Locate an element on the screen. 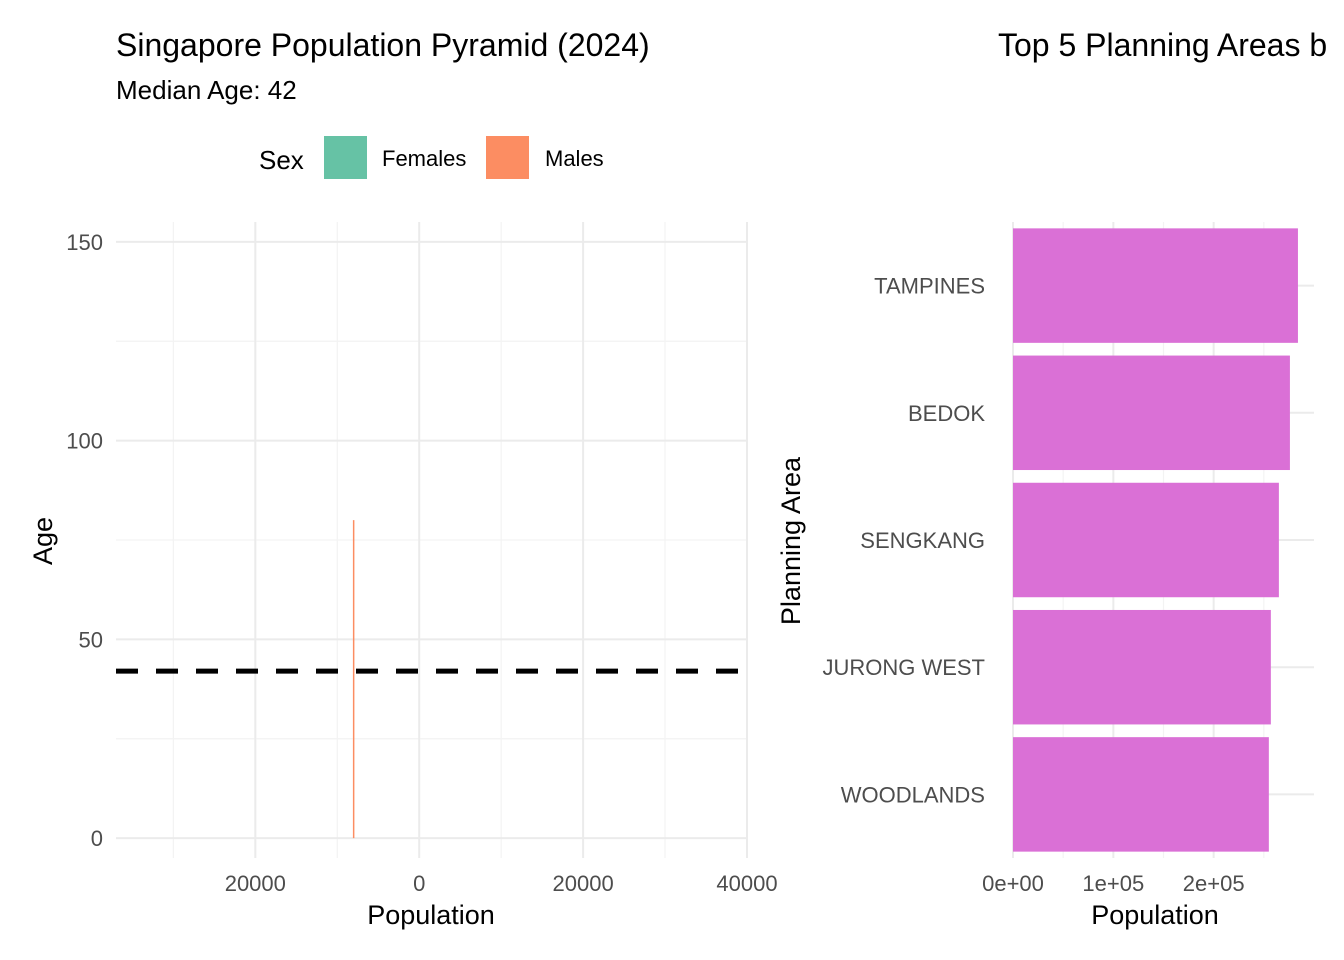  planning-bars is located at coordinates (1155, 540).